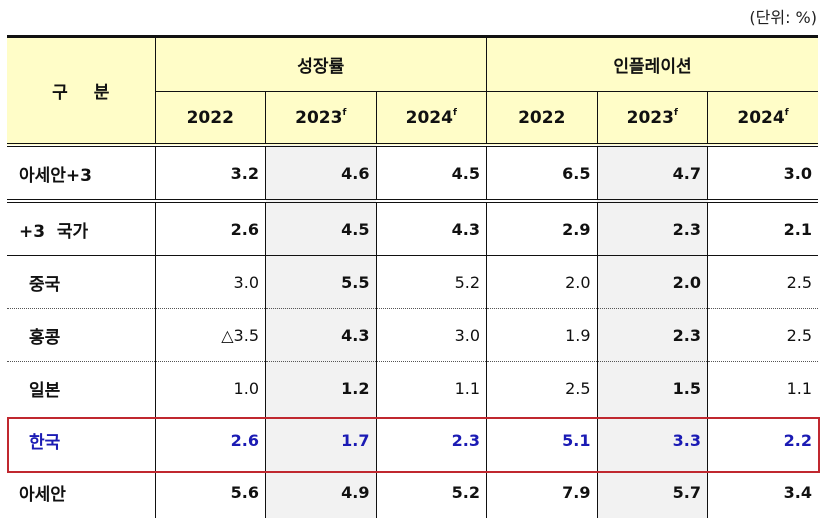 Image resolution: width=823 pixels, height=524 pixels. I want to click on unit-label: (단위: %), so click(783, 17).